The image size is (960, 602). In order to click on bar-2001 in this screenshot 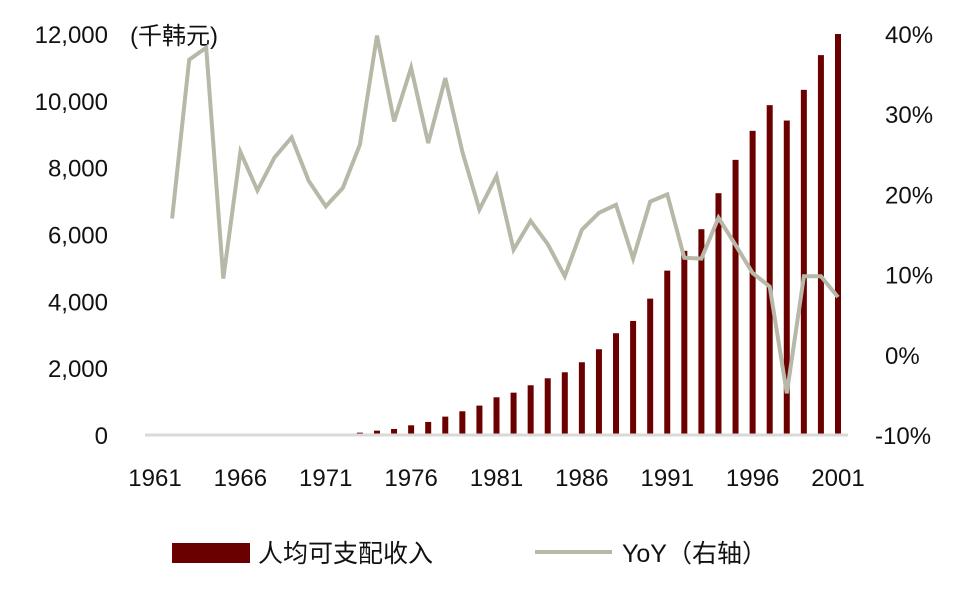, I will do `click(838, 234)`.